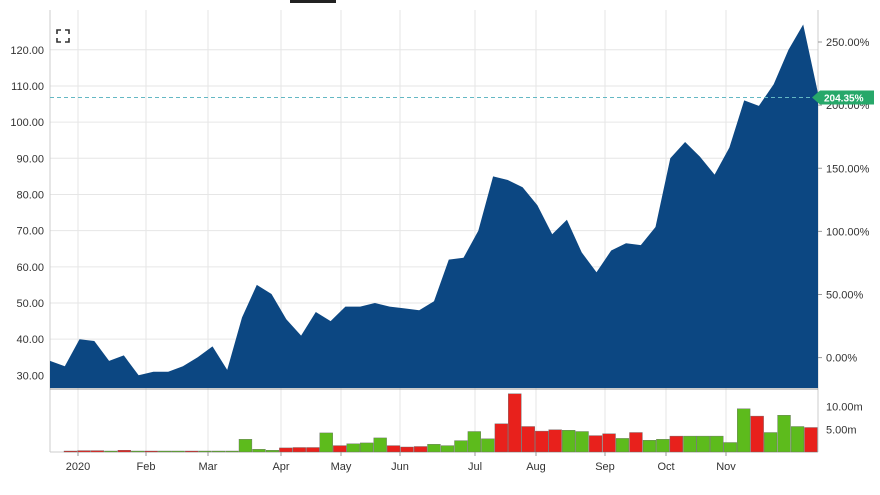 The width and height of the screenshot is (880, 495). I want to click on y-tick-label: 40.00, so click(30, 340).